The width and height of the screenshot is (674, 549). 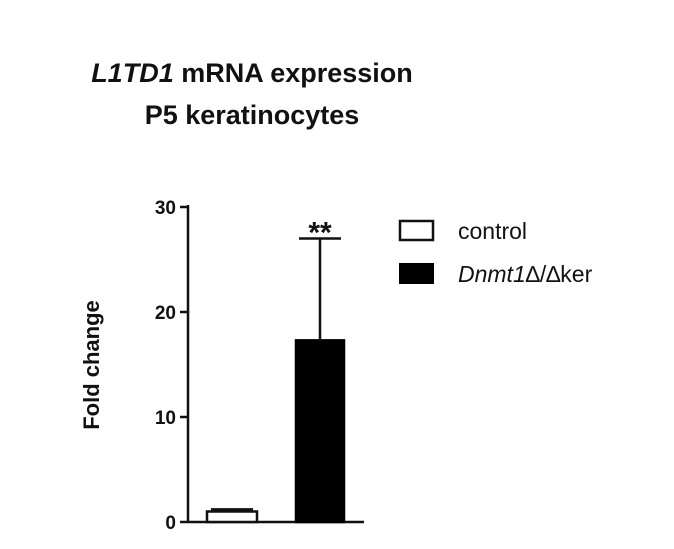 What do you see at coordinates (293, 73) in the screenshot?
I see `chart-title-rest: mRNA expression` at bounding box center [293, 73].